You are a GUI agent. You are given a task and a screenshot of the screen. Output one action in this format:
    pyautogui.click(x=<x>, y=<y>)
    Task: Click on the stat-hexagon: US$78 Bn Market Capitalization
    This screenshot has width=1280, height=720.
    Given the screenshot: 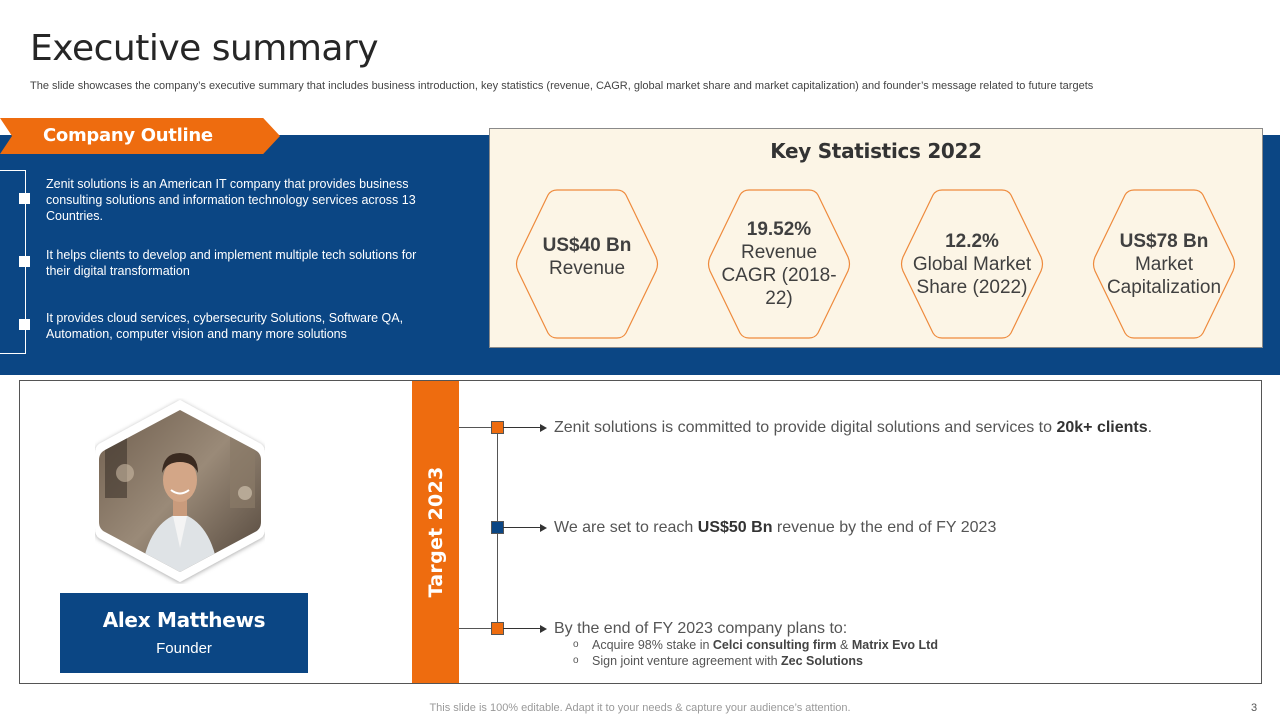 What is the action you would take?
    pyautogui.click(x=1164, y=264)
    